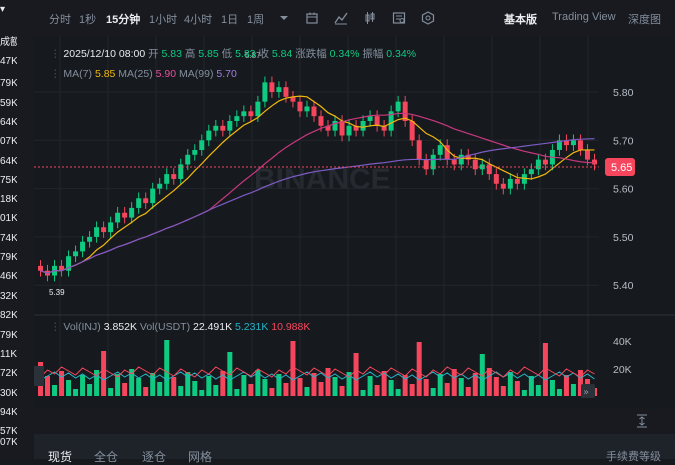  Describe the element at coordinates (166, 74) in the screenshot. I see `ma25-value: 5.90` at that location.